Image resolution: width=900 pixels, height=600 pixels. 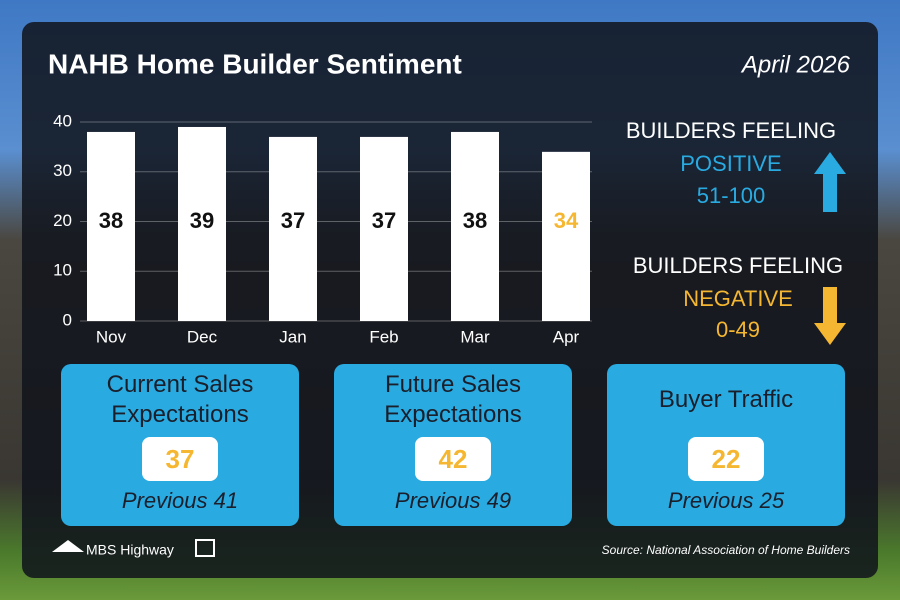 What do you see at coordinates (738, 298) in the screenshot?
I see `legend-label: NEGATIVE` at bounding box center [738, 298].